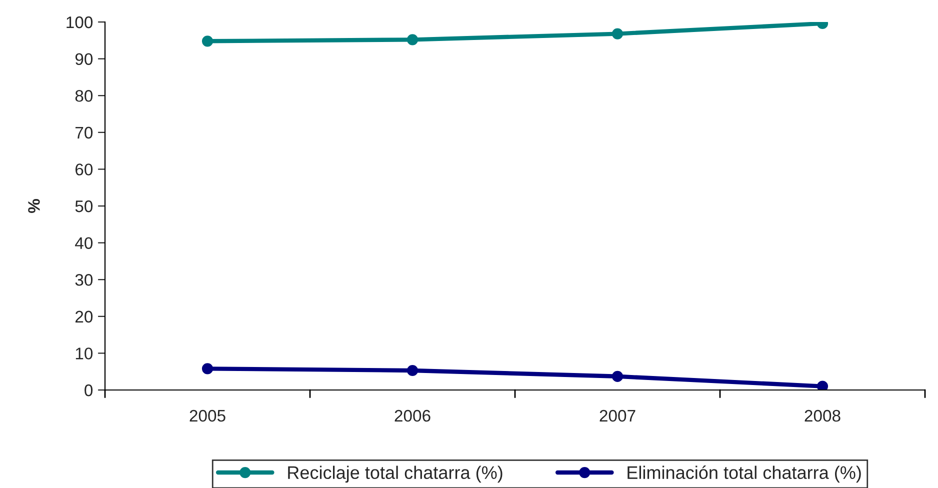 Image resolution: width=938 pixels, height=488 pixels. I want to click on x-tick-label: 2006, so click(412, 416).